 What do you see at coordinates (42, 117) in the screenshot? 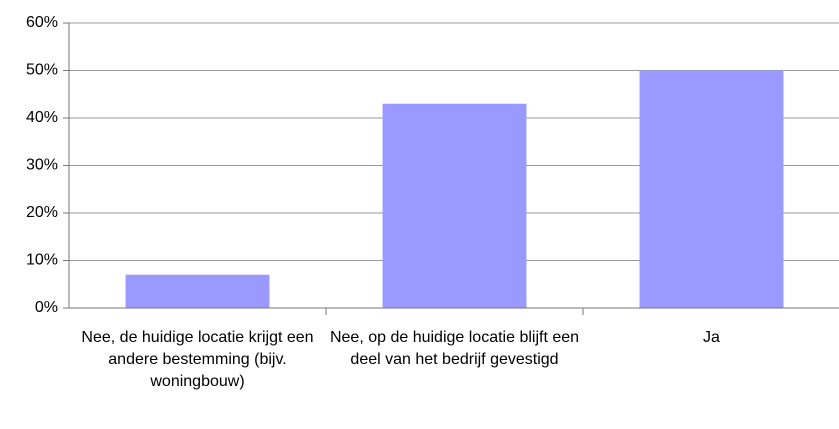
I see `y-tick-label: 40%` at bounding box center [42, 117].